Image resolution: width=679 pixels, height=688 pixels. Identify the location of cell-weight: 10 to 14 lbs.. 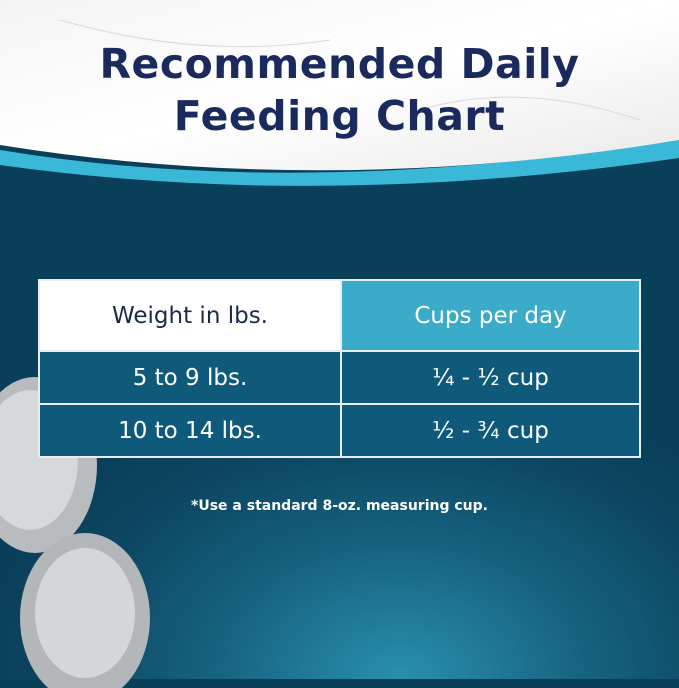
(190, 430).